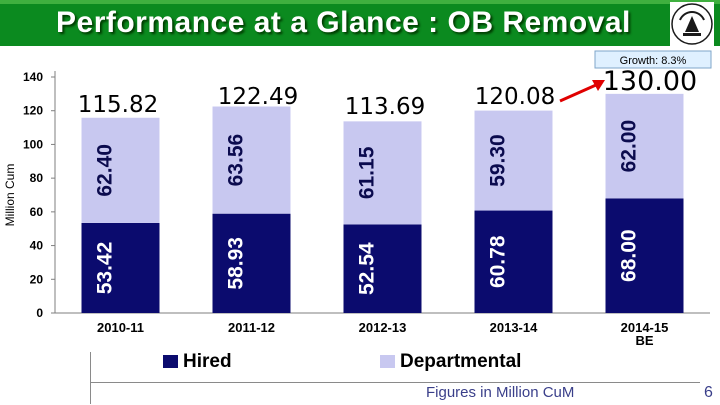  I want to click on data-label-hired: 52.54, so click(367, 268).